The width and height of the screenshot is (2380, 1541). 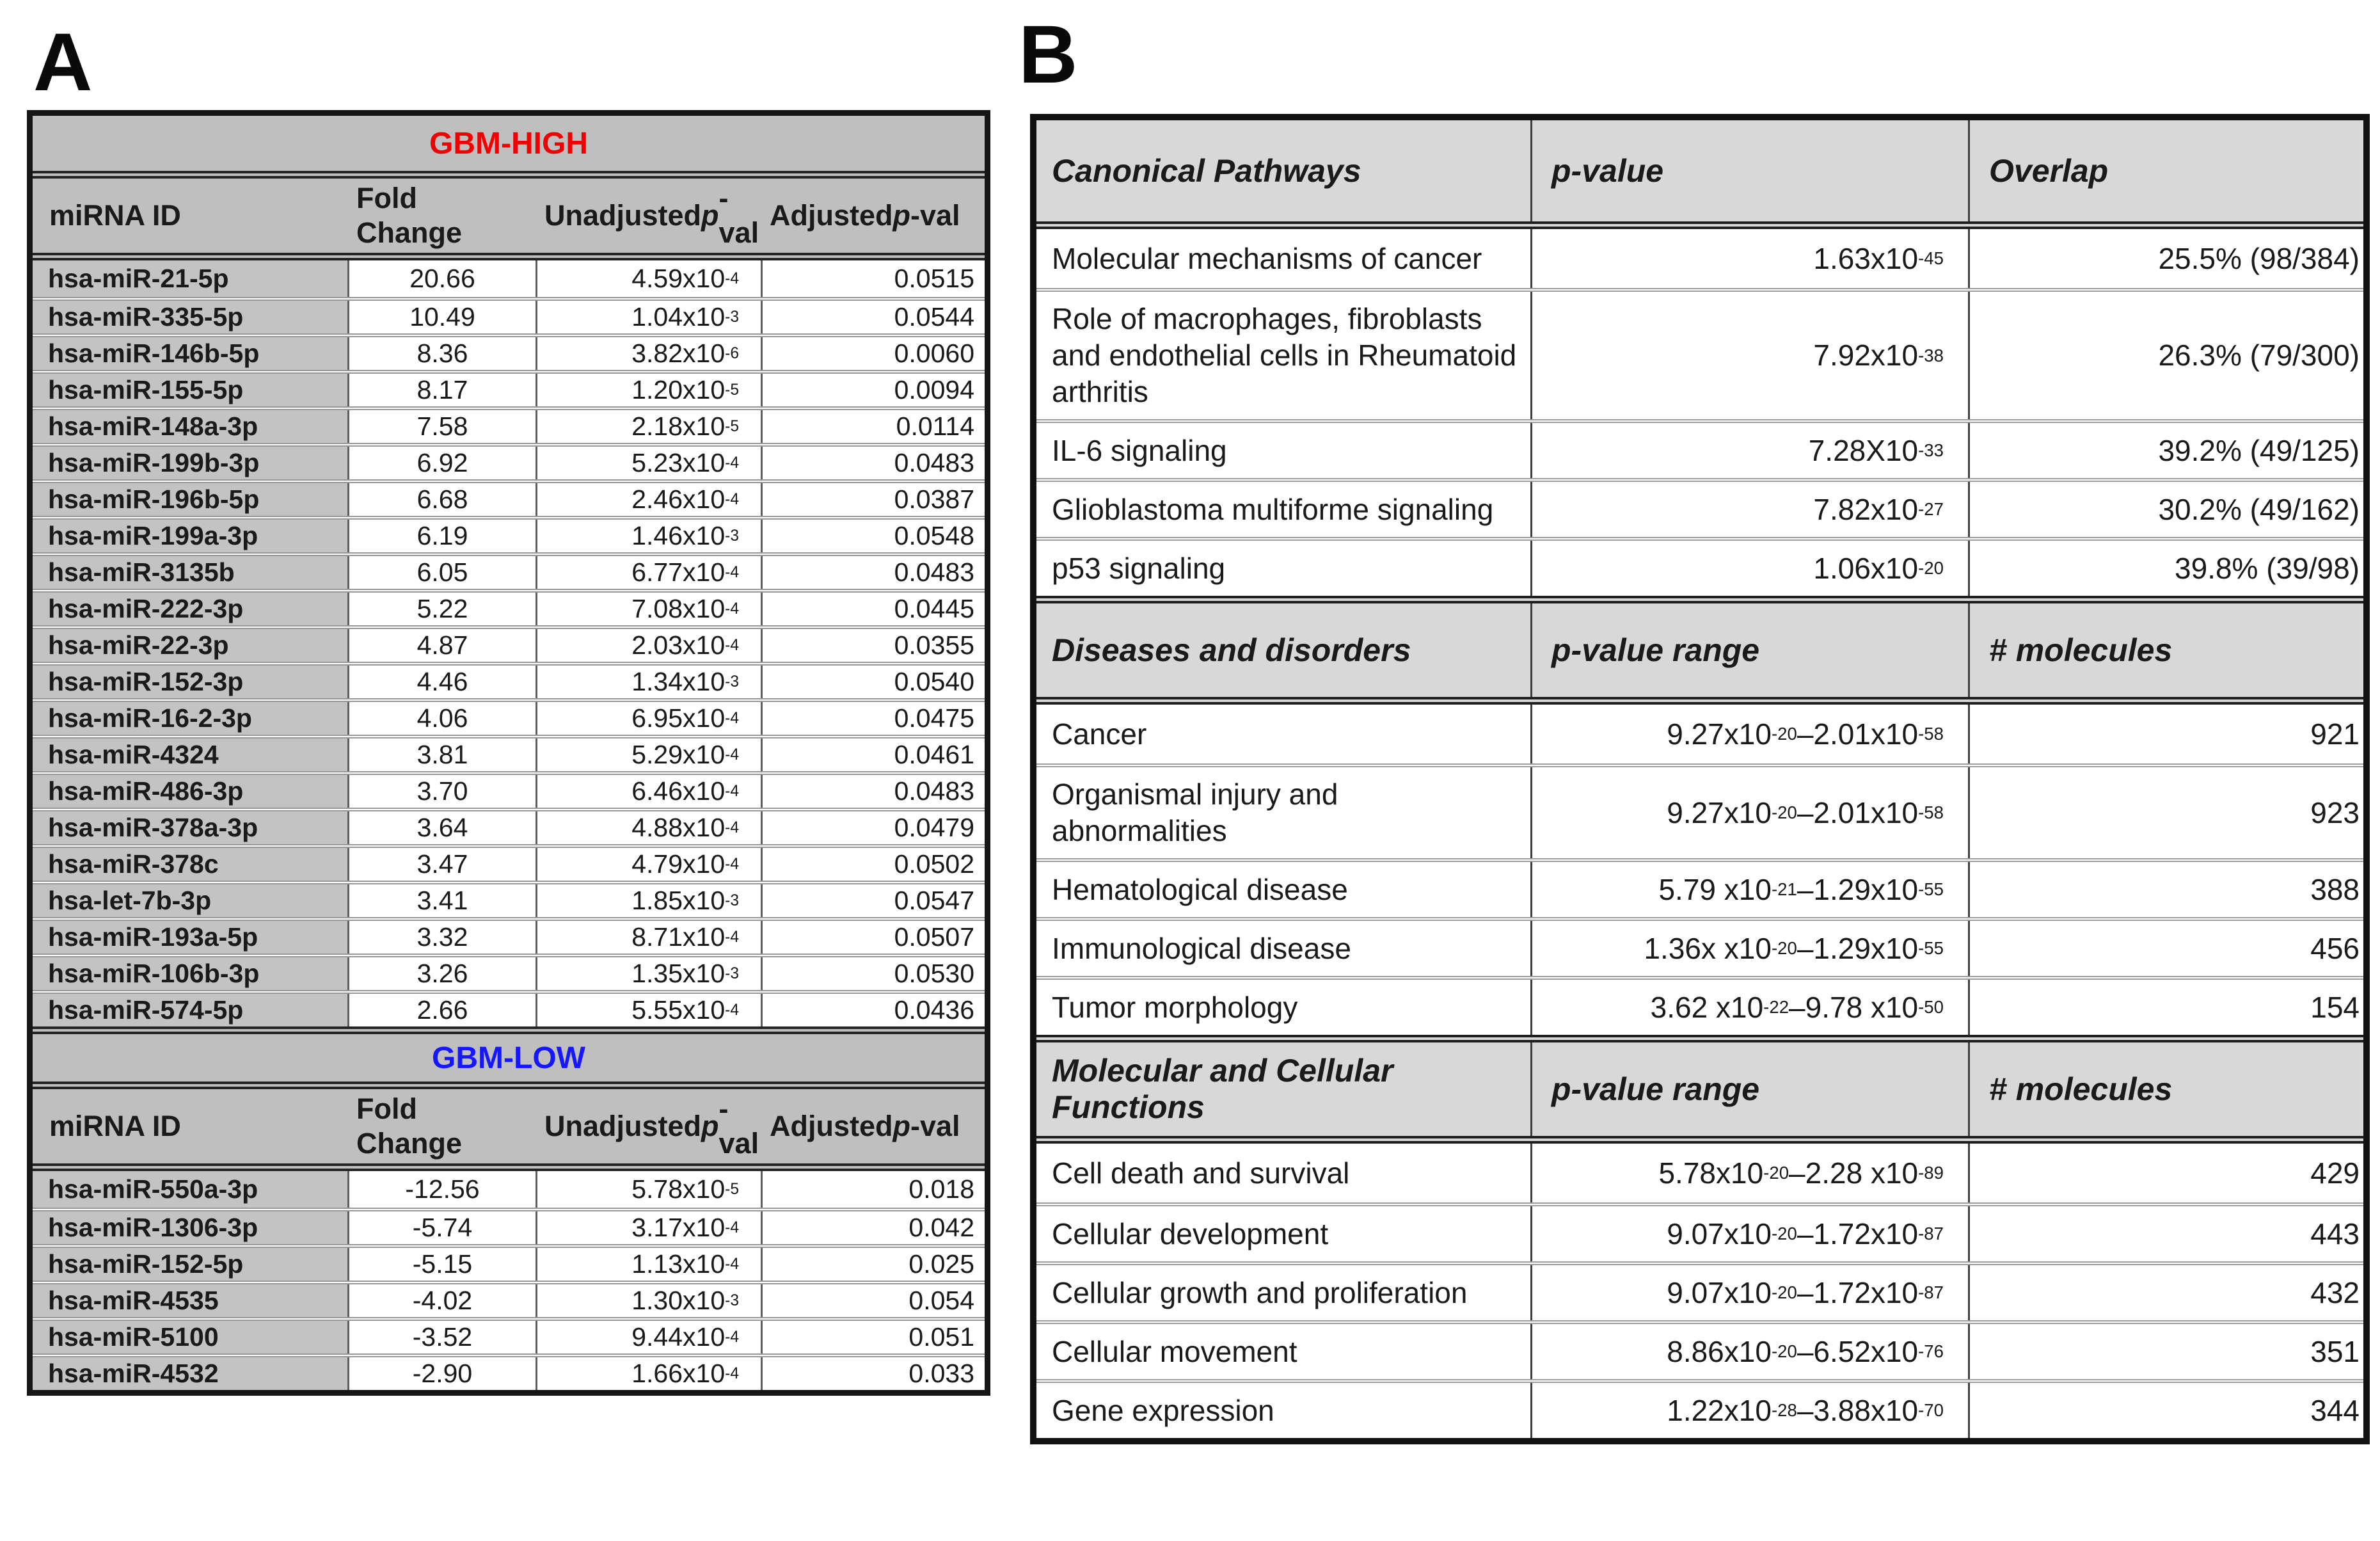 What do you see at coordinates (1139, 568) in the screenshot?
I see `category-cell: p53 signaling` at bounding box center [1139, 568].